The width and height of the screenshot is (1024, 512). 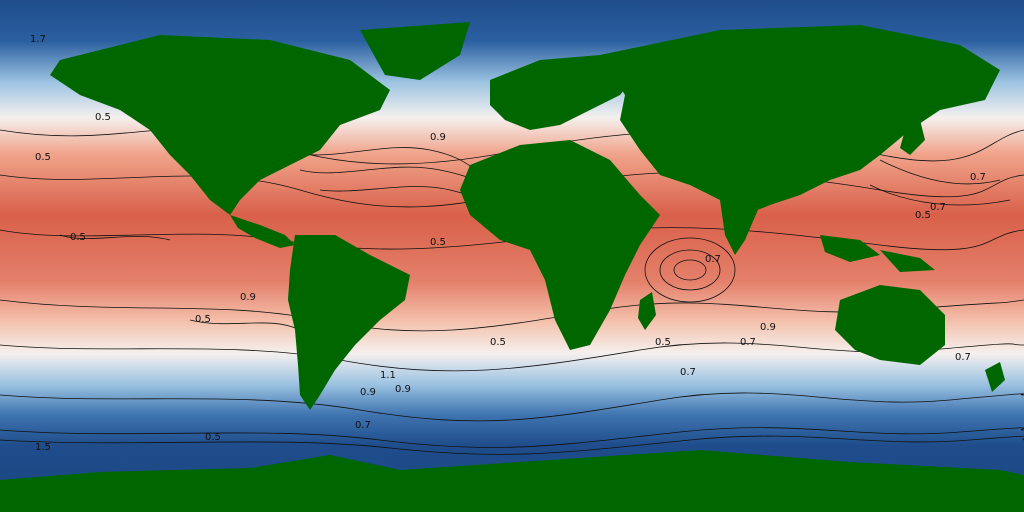 What do you see at coordinates (43, 447) in the screenshot?
I see `contour-label: 1.5` at bounding box center [43, 447].